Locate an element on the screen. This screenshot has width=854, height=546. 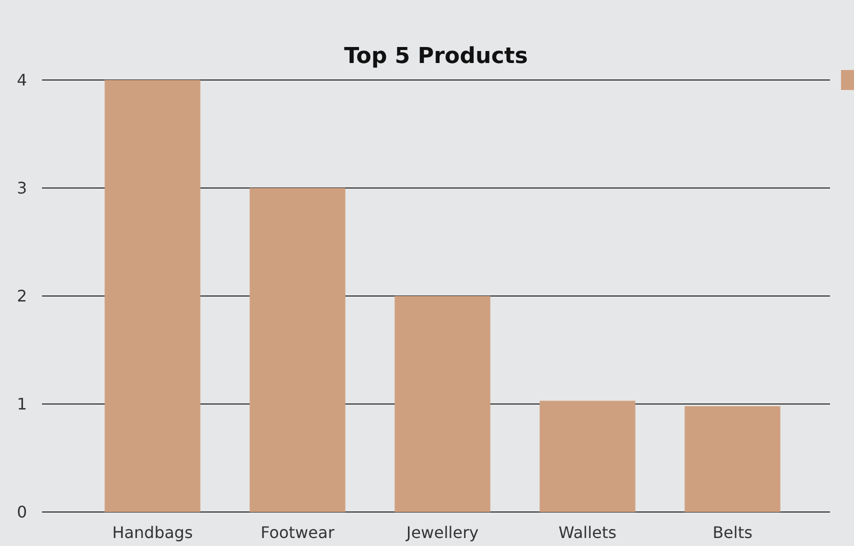
y-tick-label: 4 is located at coordinates (22, 80).